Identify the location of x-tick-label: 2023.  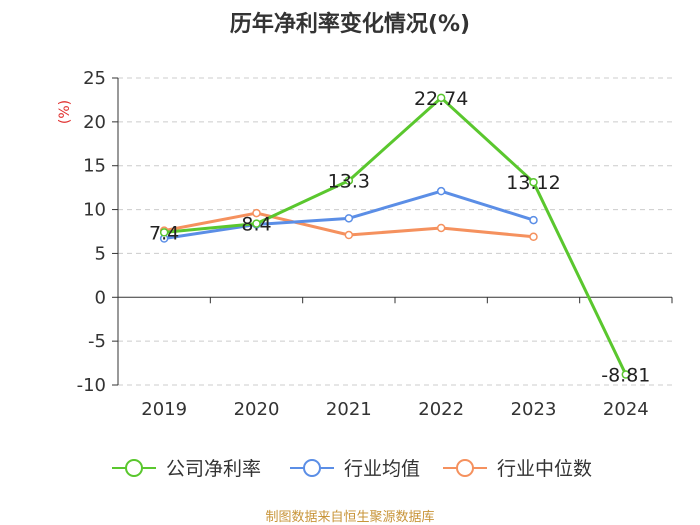
(534, 409).